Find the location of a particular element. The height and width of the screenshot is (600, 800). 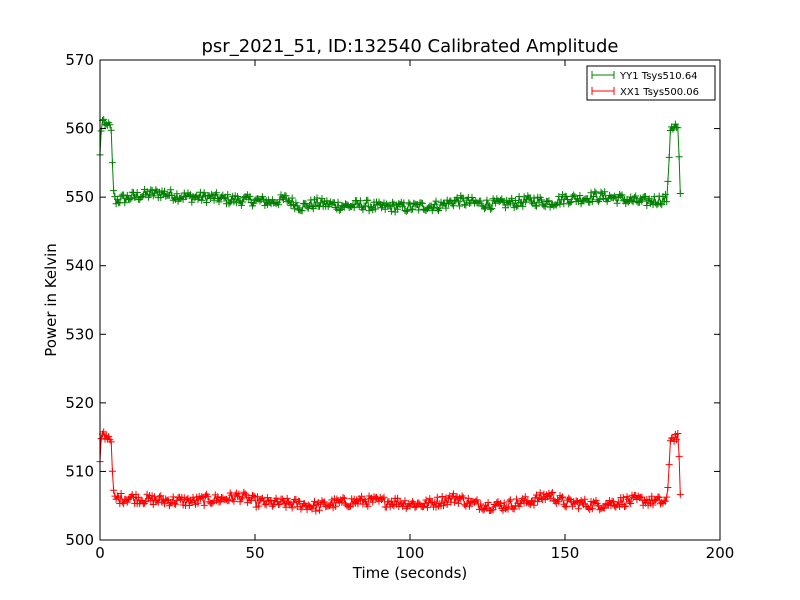

legend-marker is located at coordinates (603, 75).